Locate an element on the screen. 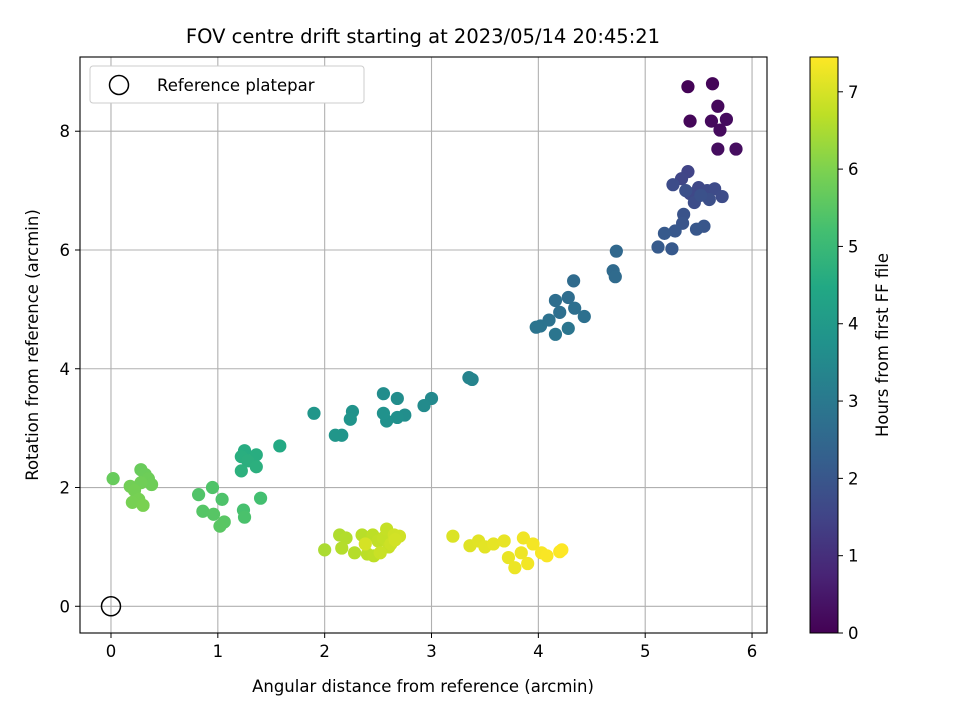  y-tick-label: 2 is located at coordinates (65, 488).